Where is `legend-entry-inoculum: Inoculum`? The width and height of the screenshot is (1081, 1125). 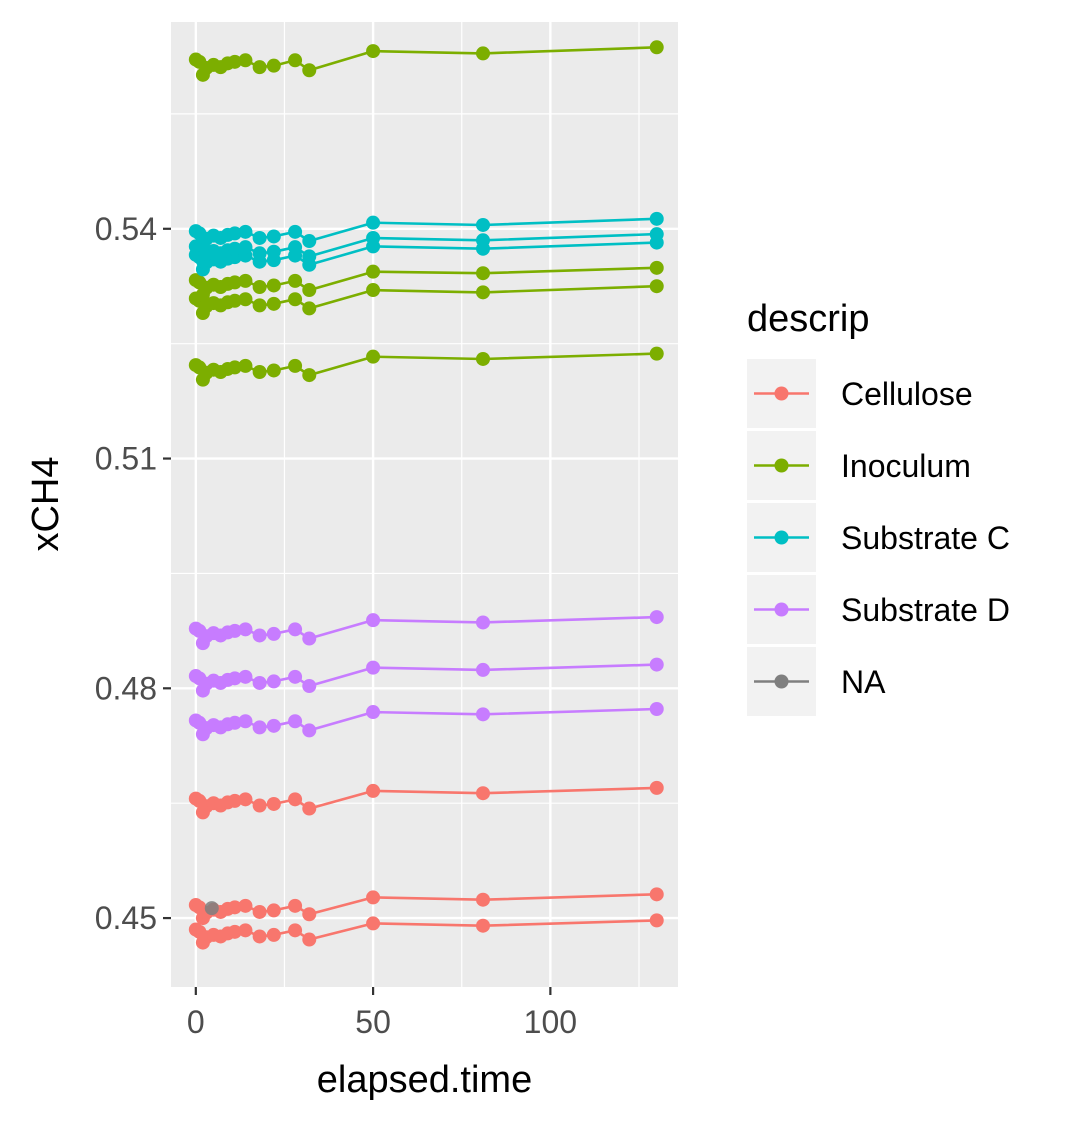
legend-entry-inoculum: Inoculum is located at coordinates (859, 465).